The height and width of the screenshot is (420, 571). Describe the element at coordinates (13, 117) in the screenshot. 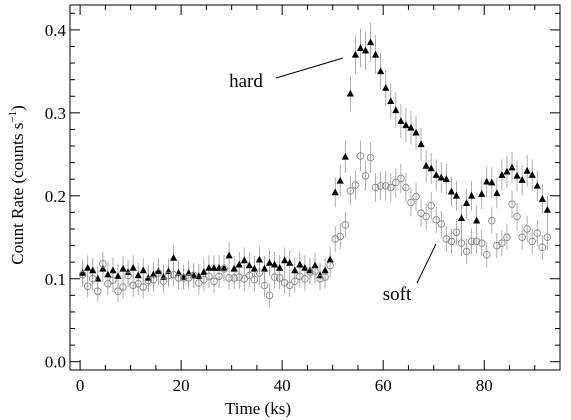

I see `y-axis-label-exponent: −1` at that location.